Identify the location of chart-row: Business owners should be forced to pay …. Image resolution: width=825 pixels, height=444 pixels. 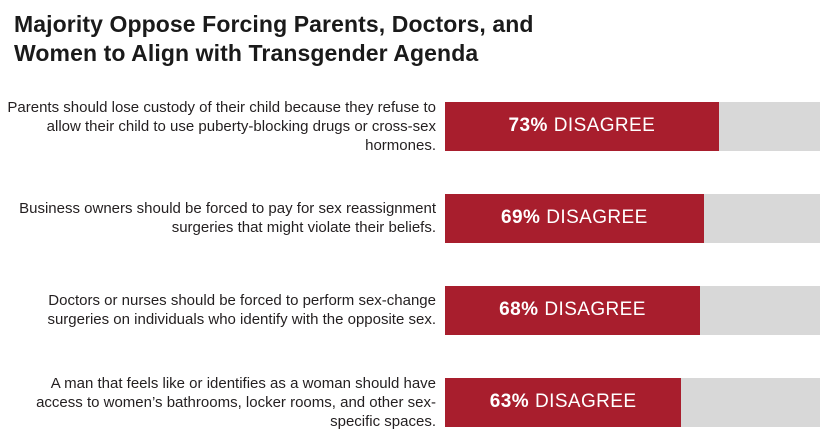
(412, 218).